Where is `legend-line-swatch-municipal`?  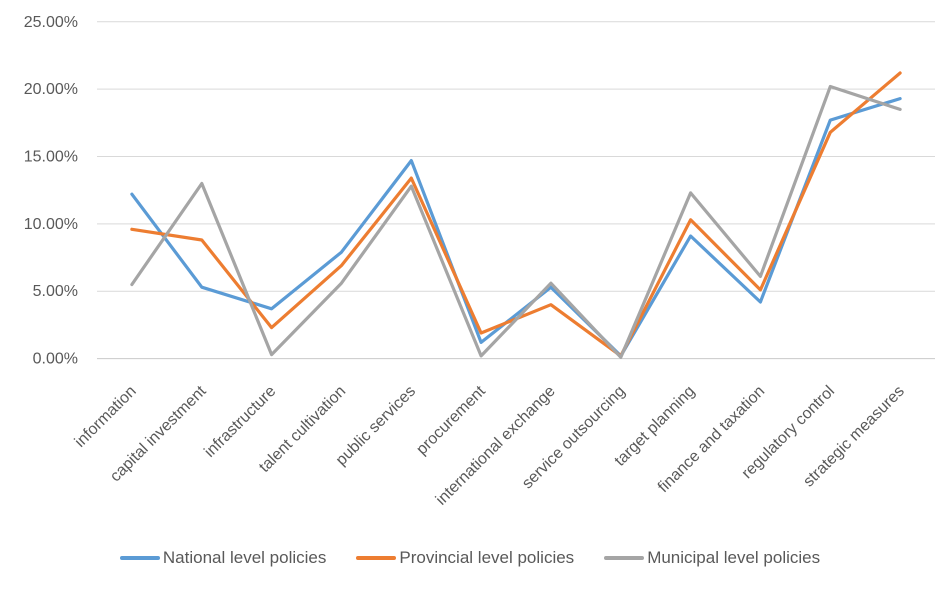
legend-line-swatch-municipal is located at coordinates (624, 558).